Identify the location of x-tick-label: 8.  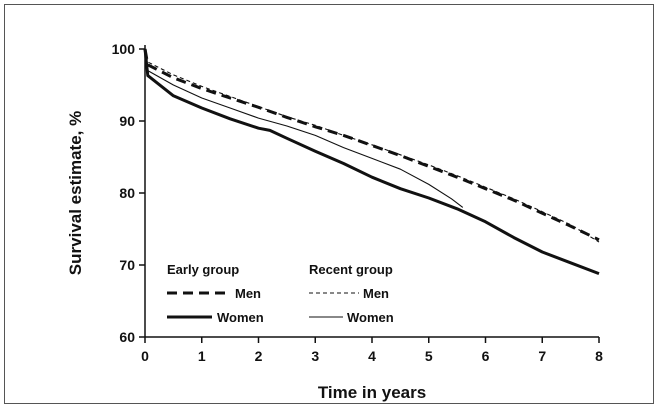
(599, 356).